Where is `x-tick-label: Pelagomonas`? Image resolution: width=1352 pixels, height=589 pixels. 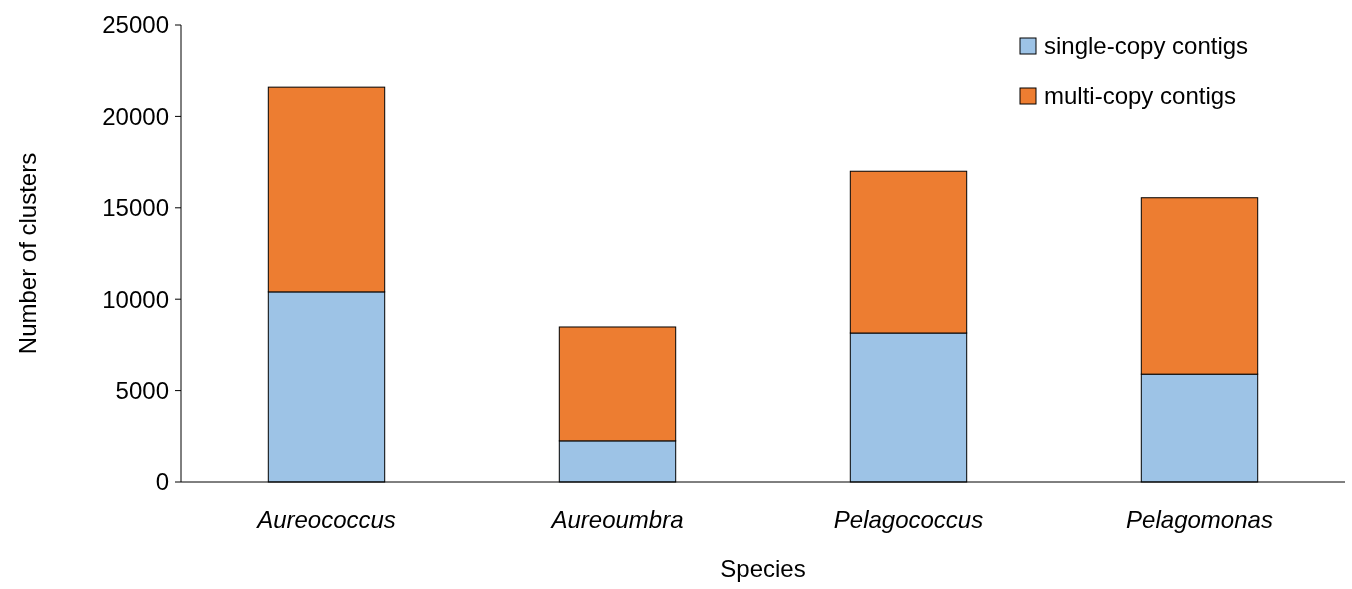
x-tick-label: Pelagomonas is located at coordinates (1199, 519).